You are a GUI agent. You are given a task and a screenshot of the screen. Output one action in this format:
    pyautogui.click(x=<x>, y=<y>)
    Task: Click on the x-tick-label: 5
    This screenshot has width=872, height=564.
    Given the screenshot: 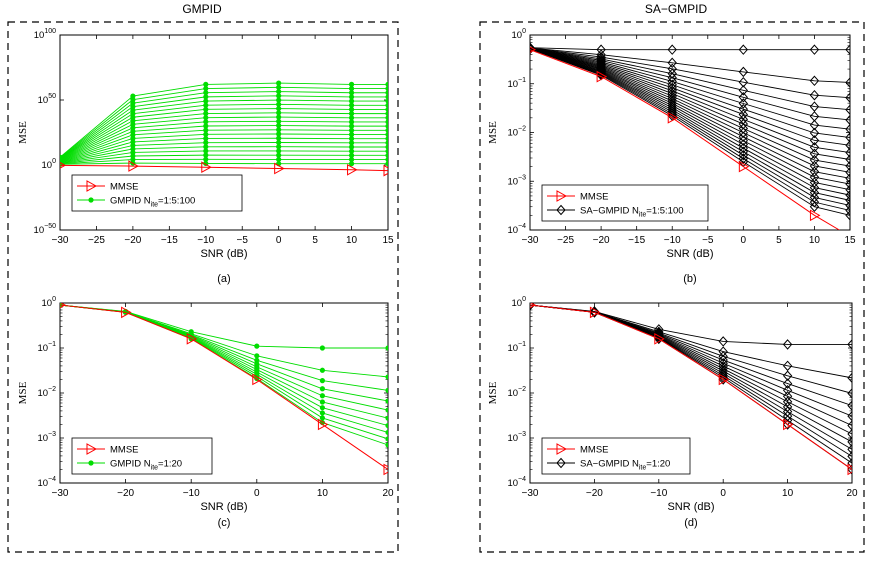 What is the action you would take?
    pyautogui.click(x=315, y=240)
    